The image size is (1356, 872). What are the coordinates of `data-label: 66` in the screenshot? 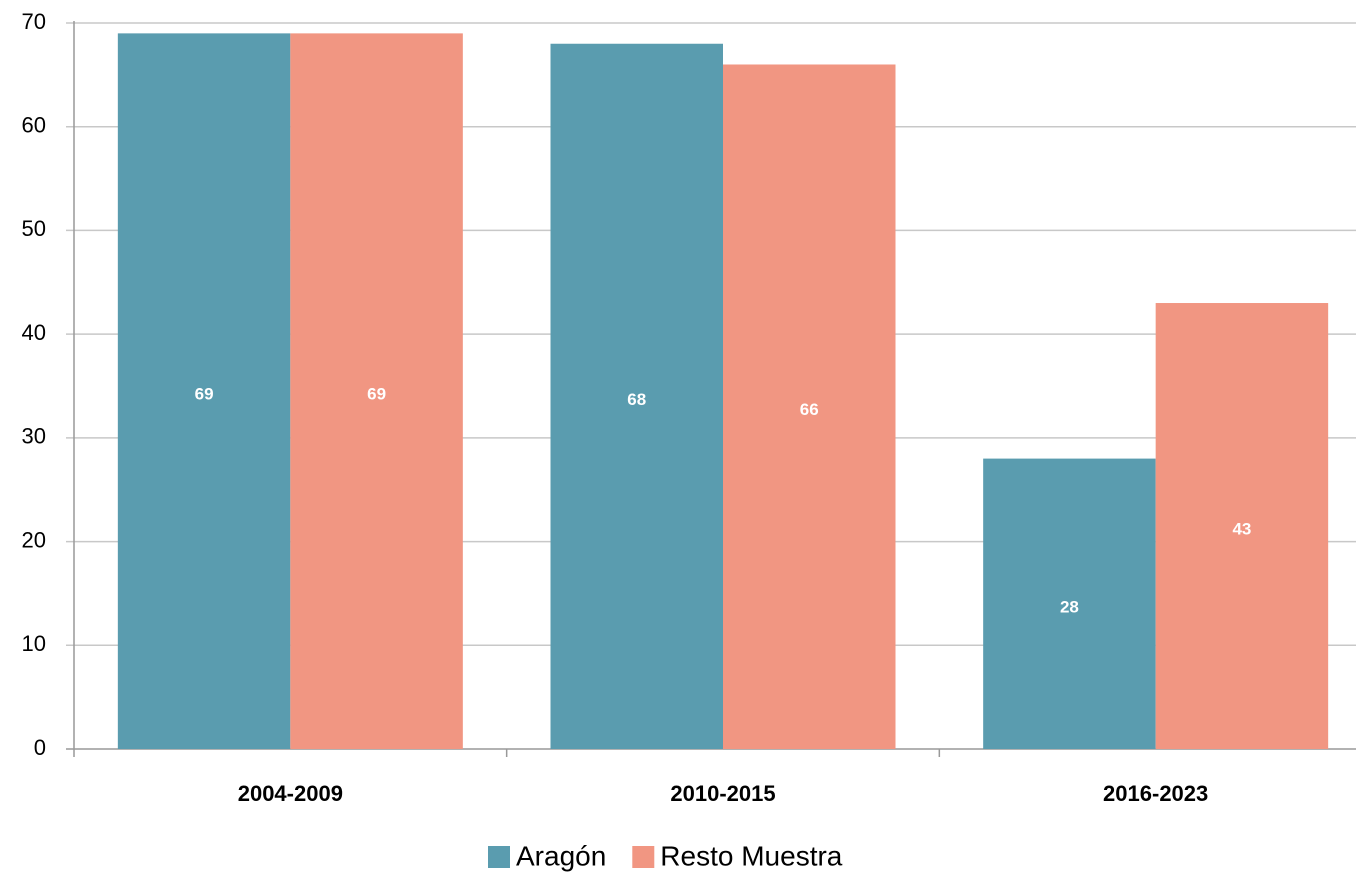 It's located at (809, 409).